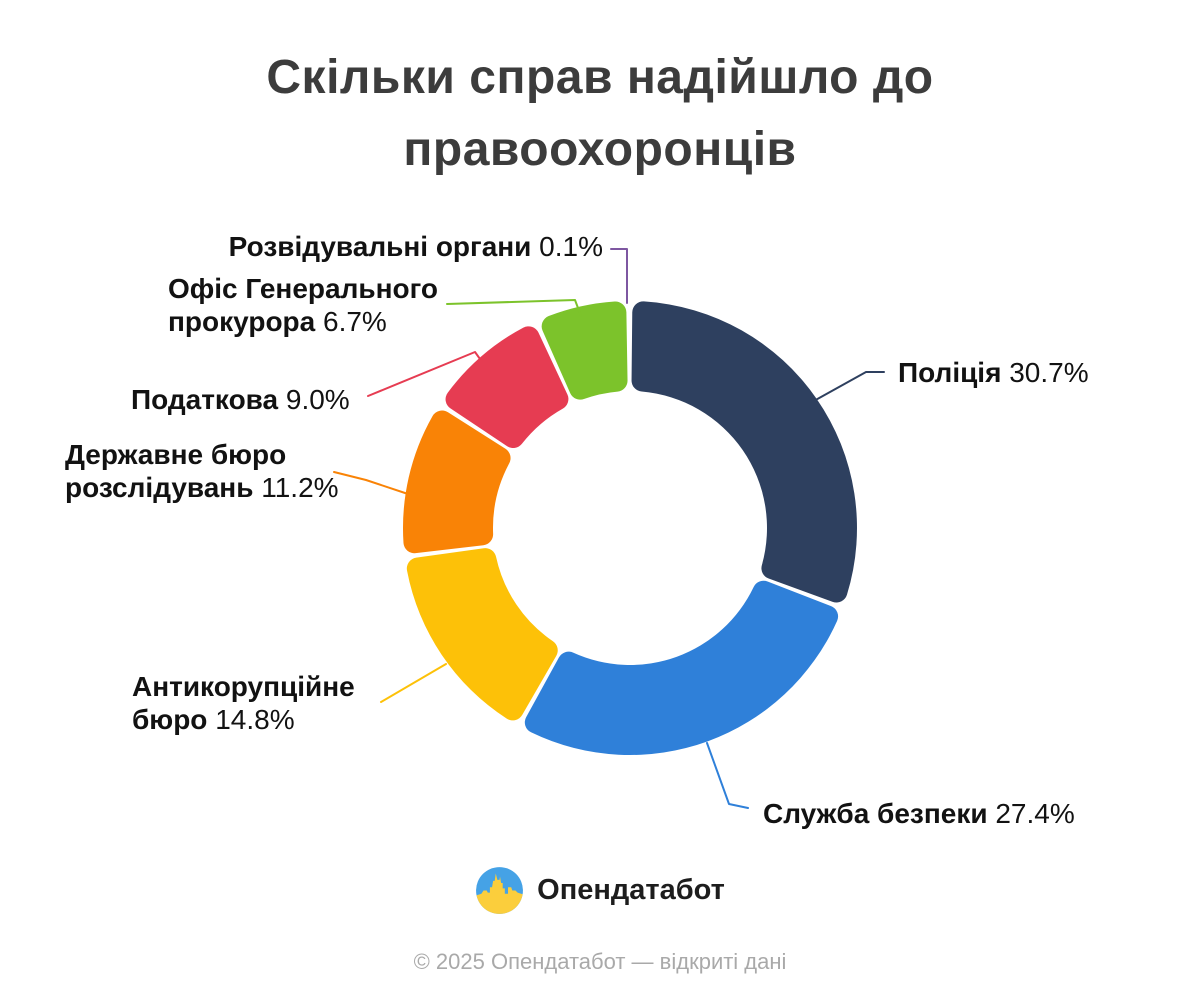  What do you see at coordinates (317, 399) in the screenshot?
I see `slice-percent-tax-service: 9.0%` at bounding box center [317, 399].